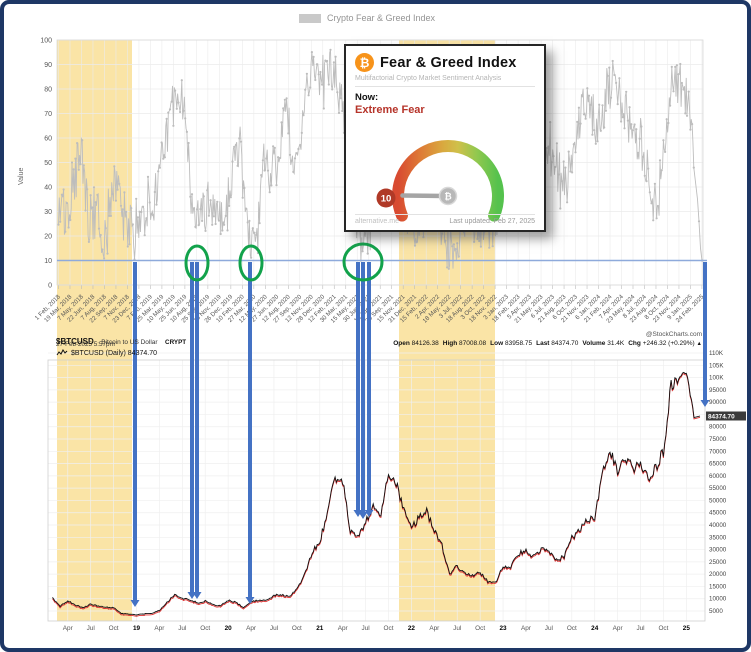  What do you see at coordinates (114, 353) in the screenshot?
I see `series-legend: $BTCUSD (Daily) 84374.70` at bounding box center [114, 353].